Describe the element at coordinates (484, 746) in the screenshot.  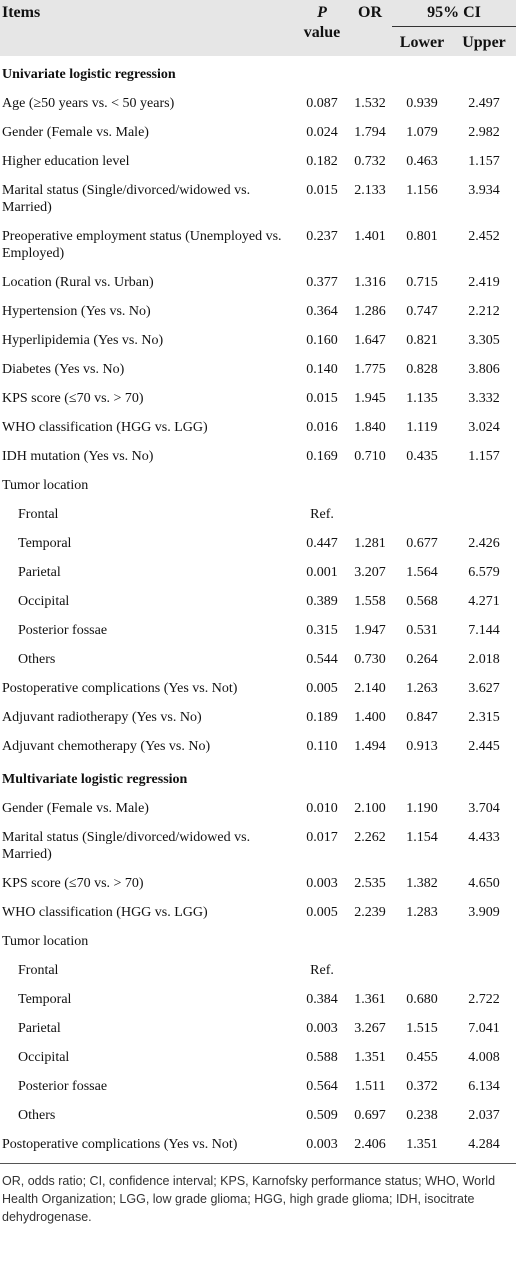
I see `cell-value: 2.445` at that location.